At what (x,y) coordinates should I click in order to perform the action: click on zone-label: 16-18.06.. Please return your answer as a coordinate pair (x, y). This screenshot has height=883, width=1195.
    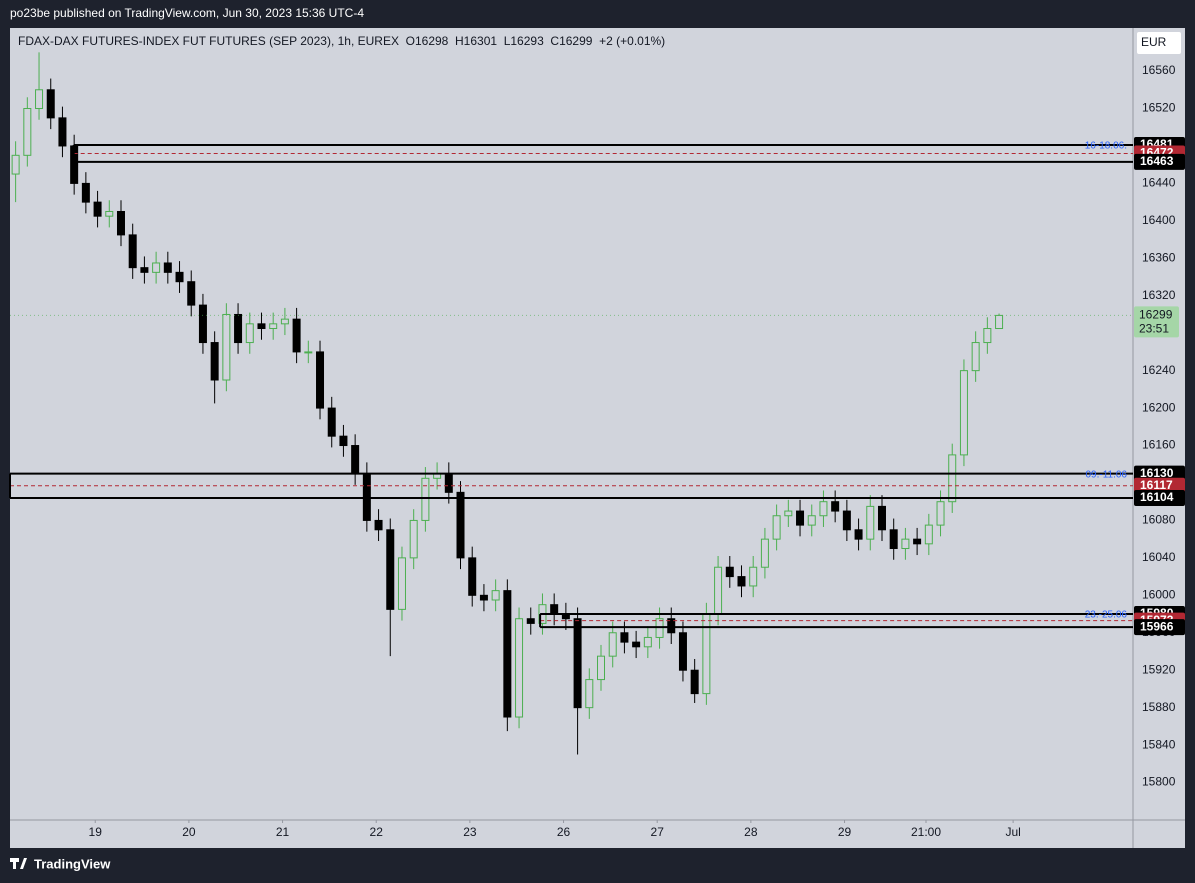
    Looking at the image, I should click on (1106, 146).